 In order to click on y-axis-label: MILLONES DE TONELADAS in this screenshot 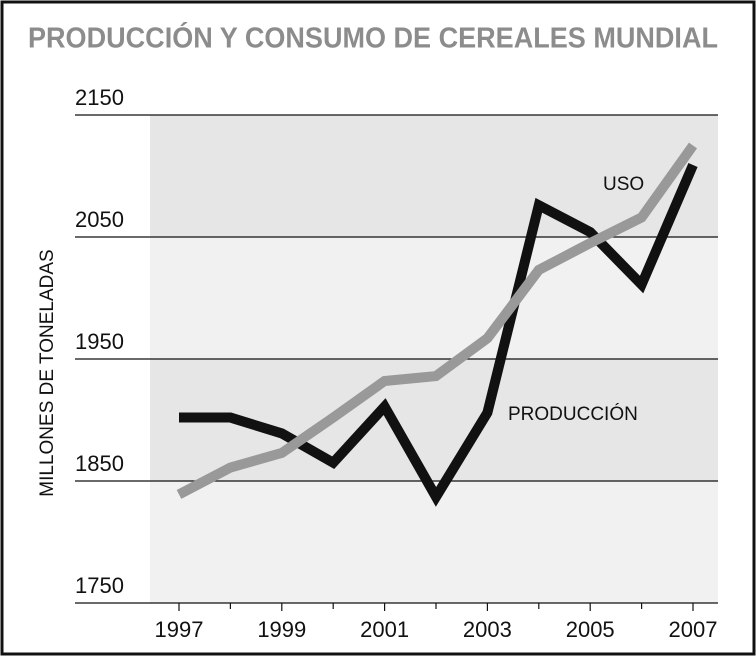, I will do `click(47, 372)`.